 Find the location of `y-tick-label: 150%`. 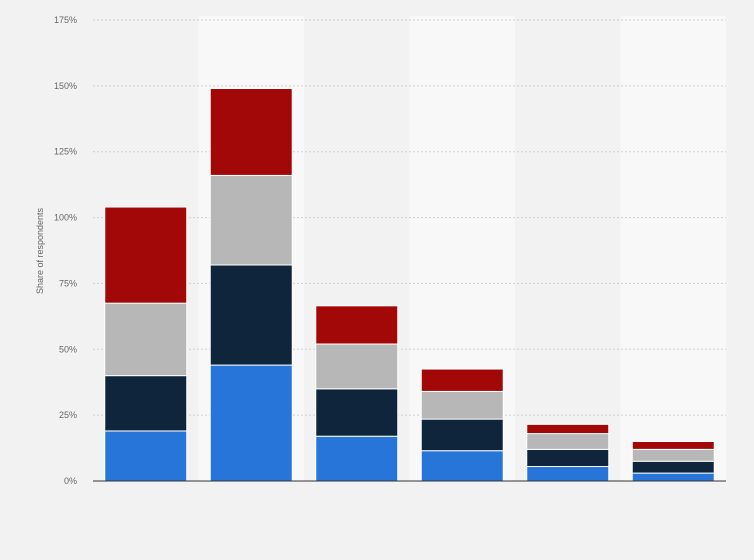

y-tick-label: 150% is located at coordinates (65, 86).